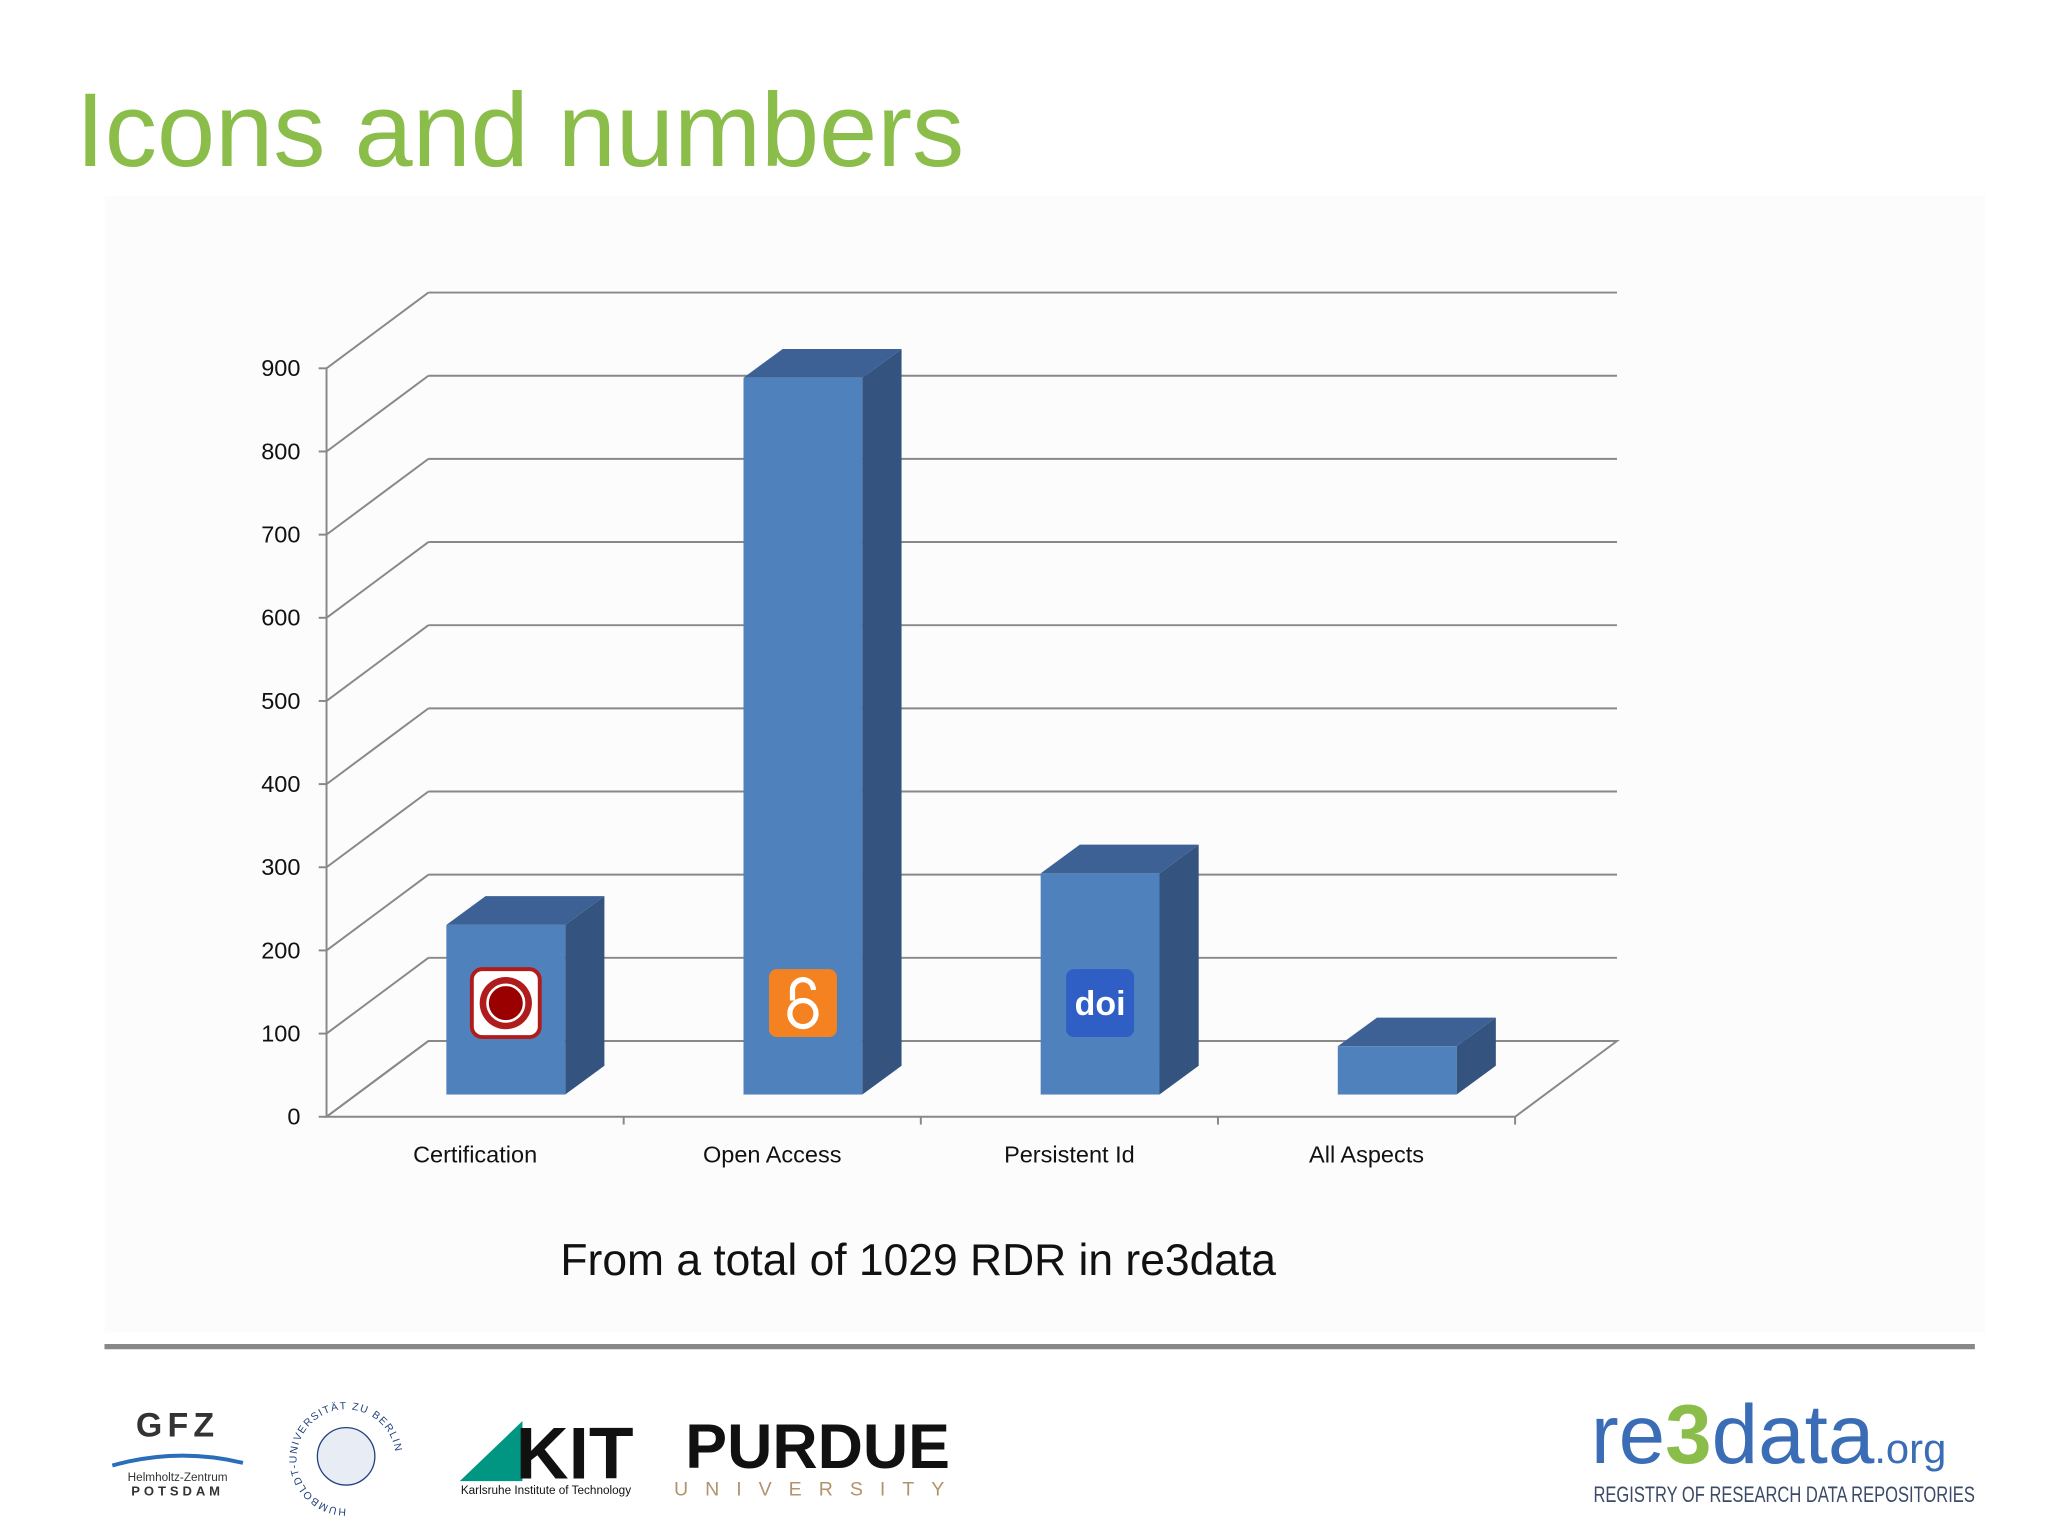 The height and width of the screenshot is (1536, 2048). What do you see at coordinates (1793, 1434) in the screenshot?
I see `logo-part: data` at bounding box center [1793, 1434].